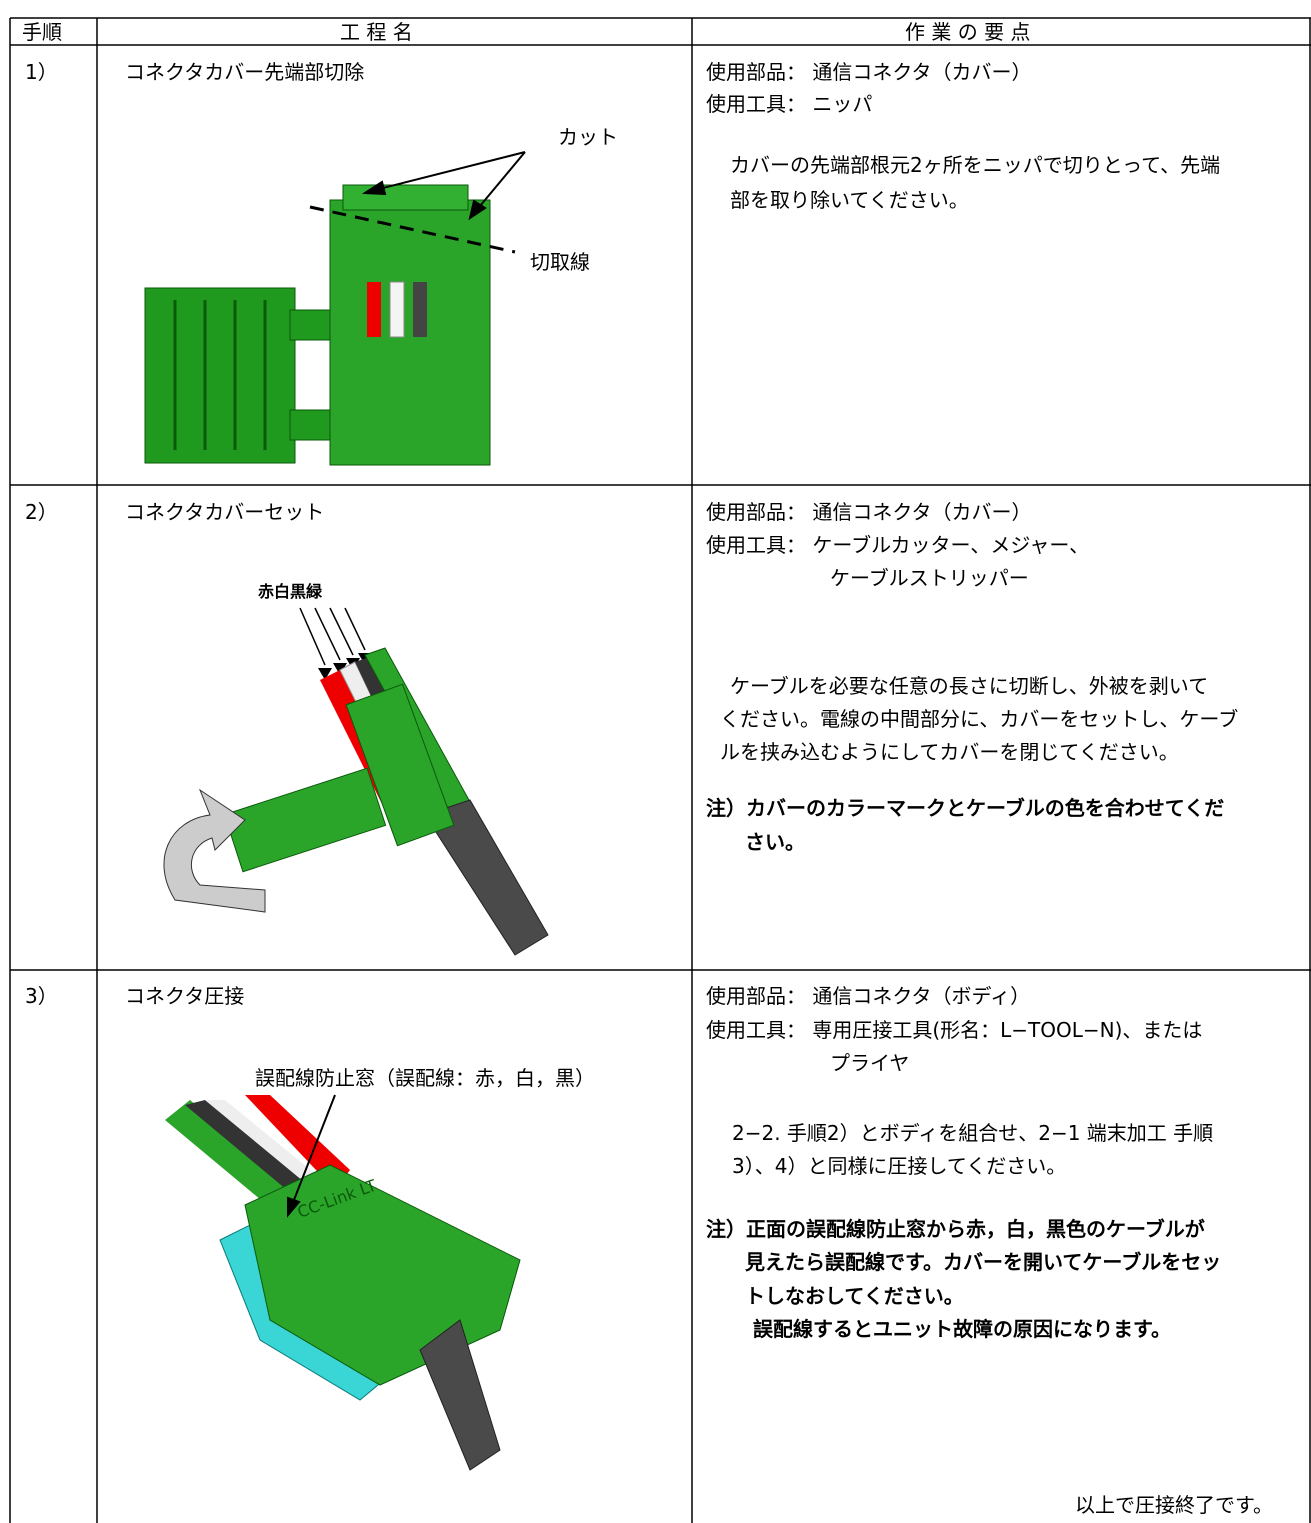 The image size is (1311, 1523). What do you see at coordinates (949, 752) in the screenshot?
I see `instruction: ルを挟み込むようにしてカバーを閉じてください。` at bounding box center [949, 752].